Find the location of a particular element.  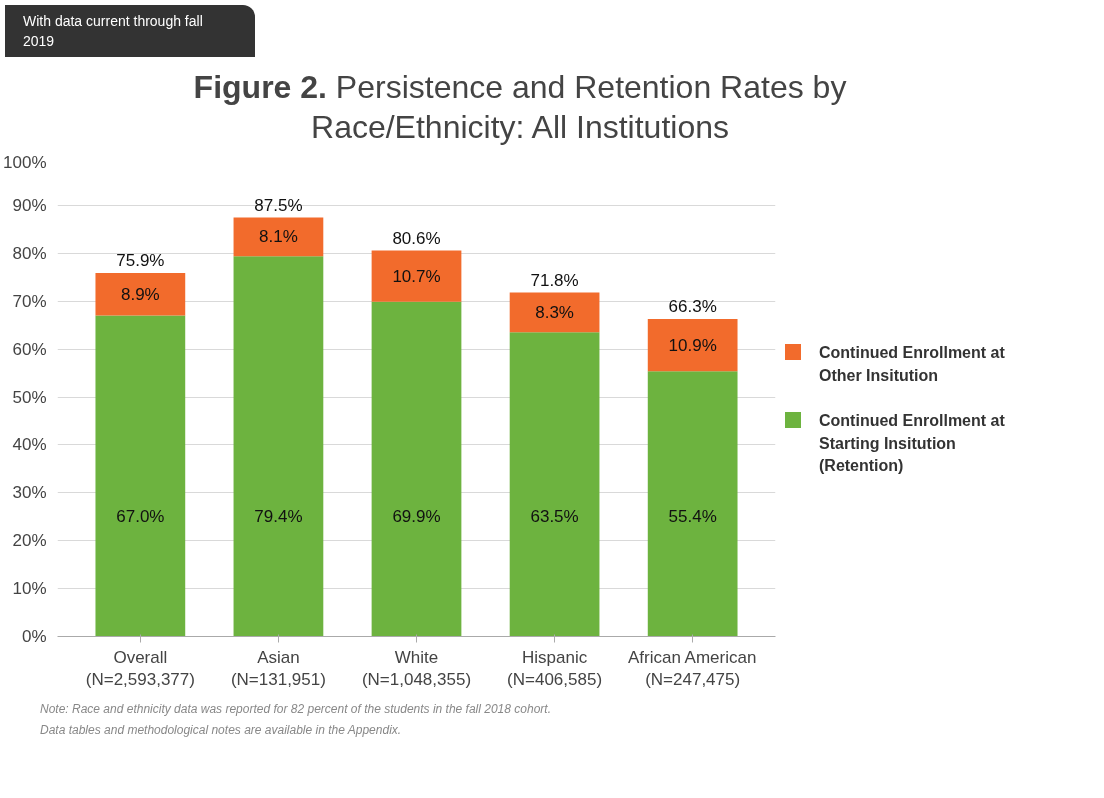

y-tick-label: 30% is located at coordinates (29, 493).